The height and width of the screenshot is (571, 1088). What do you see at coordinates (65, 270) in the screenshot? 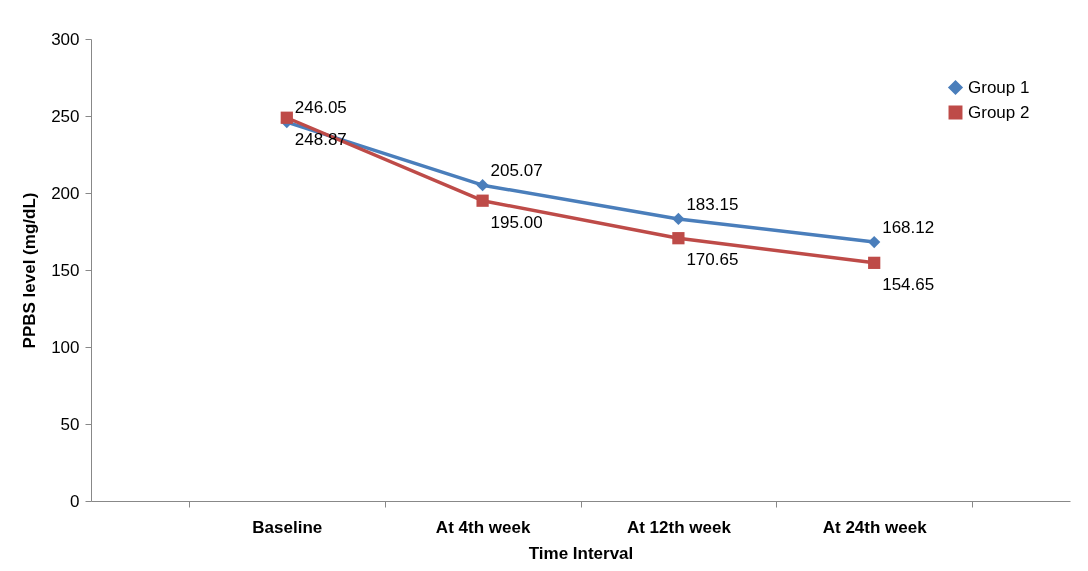
I see `y-tick-label: 150` at bounding box center [65, 270].